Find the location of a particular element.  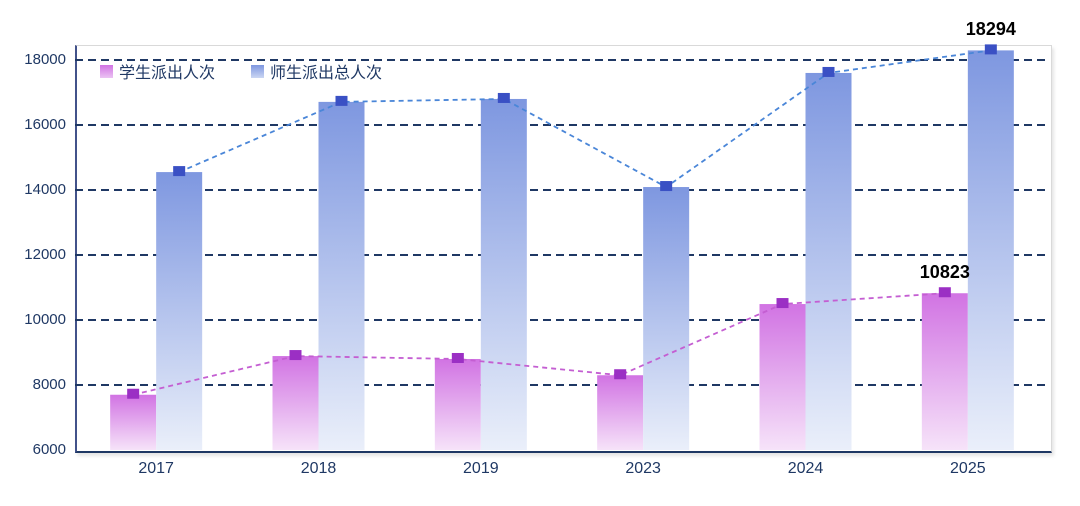

bar-students-2019 is located at coordinates (457, 404).